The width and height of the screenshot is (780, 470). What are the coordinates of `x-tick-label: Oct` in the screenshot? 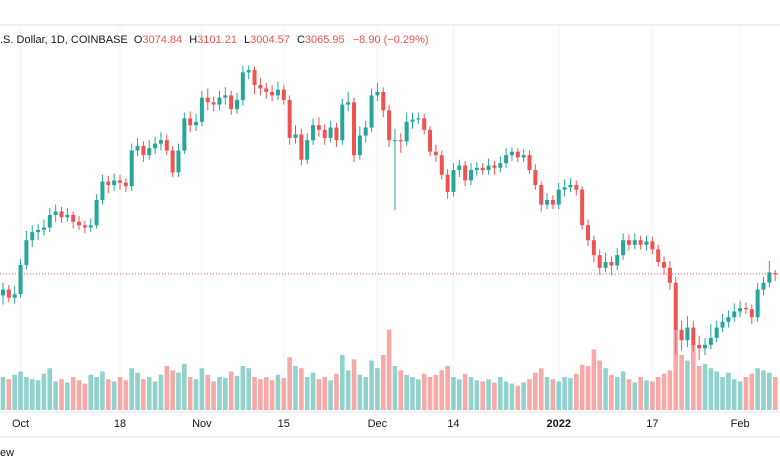 It's located at (20, 424).